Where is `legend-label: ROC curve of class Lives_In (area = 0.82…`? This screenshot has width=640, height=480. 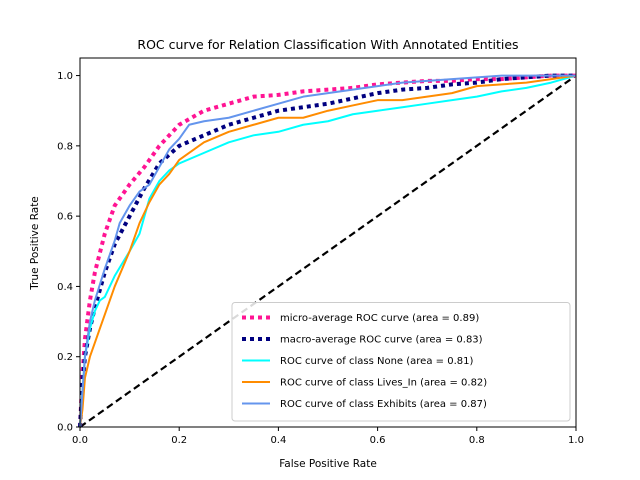 legend-label: ROC curve of class Lives_In (area = 0.82… is located at coordinates (383, 383).